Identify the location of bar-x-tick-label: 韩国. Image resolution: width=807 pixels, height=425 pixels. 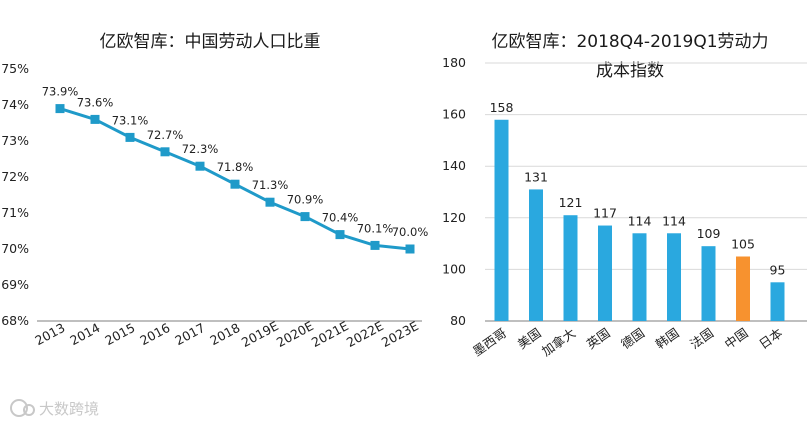
(667, 338).